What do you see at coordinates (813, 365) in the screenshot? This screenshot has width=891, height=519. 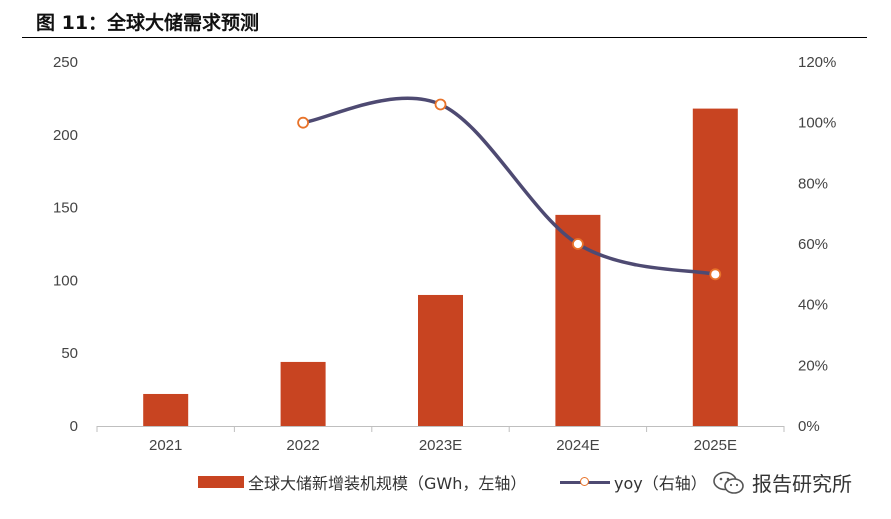 I see `right-axis-tick-label: 20%` at bounding box center [813, 365].